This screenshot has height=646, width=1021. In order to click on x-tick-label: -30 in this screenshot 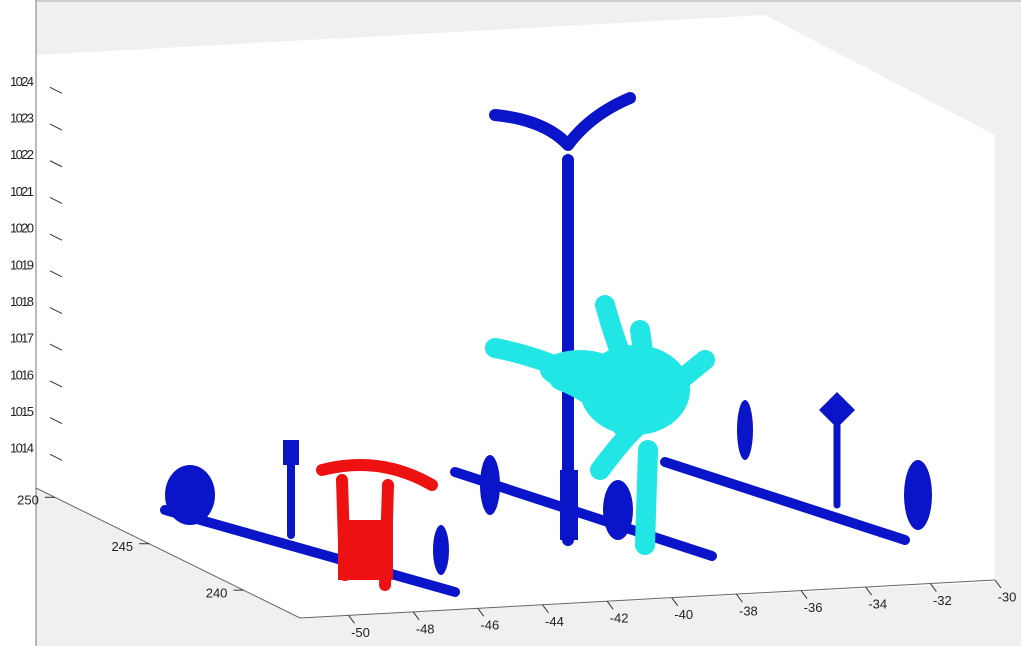, I will do `click(1007, 596)`.